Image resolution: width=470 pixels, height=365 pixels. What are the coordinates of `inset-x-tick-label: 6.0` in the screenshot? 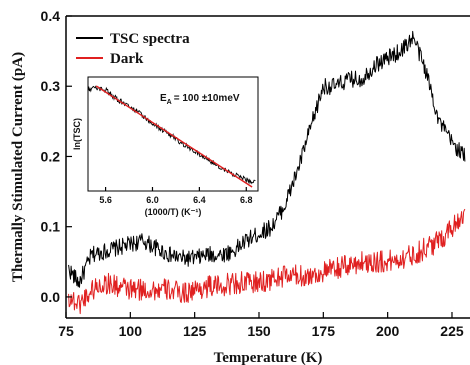 It's located at (152, 200).